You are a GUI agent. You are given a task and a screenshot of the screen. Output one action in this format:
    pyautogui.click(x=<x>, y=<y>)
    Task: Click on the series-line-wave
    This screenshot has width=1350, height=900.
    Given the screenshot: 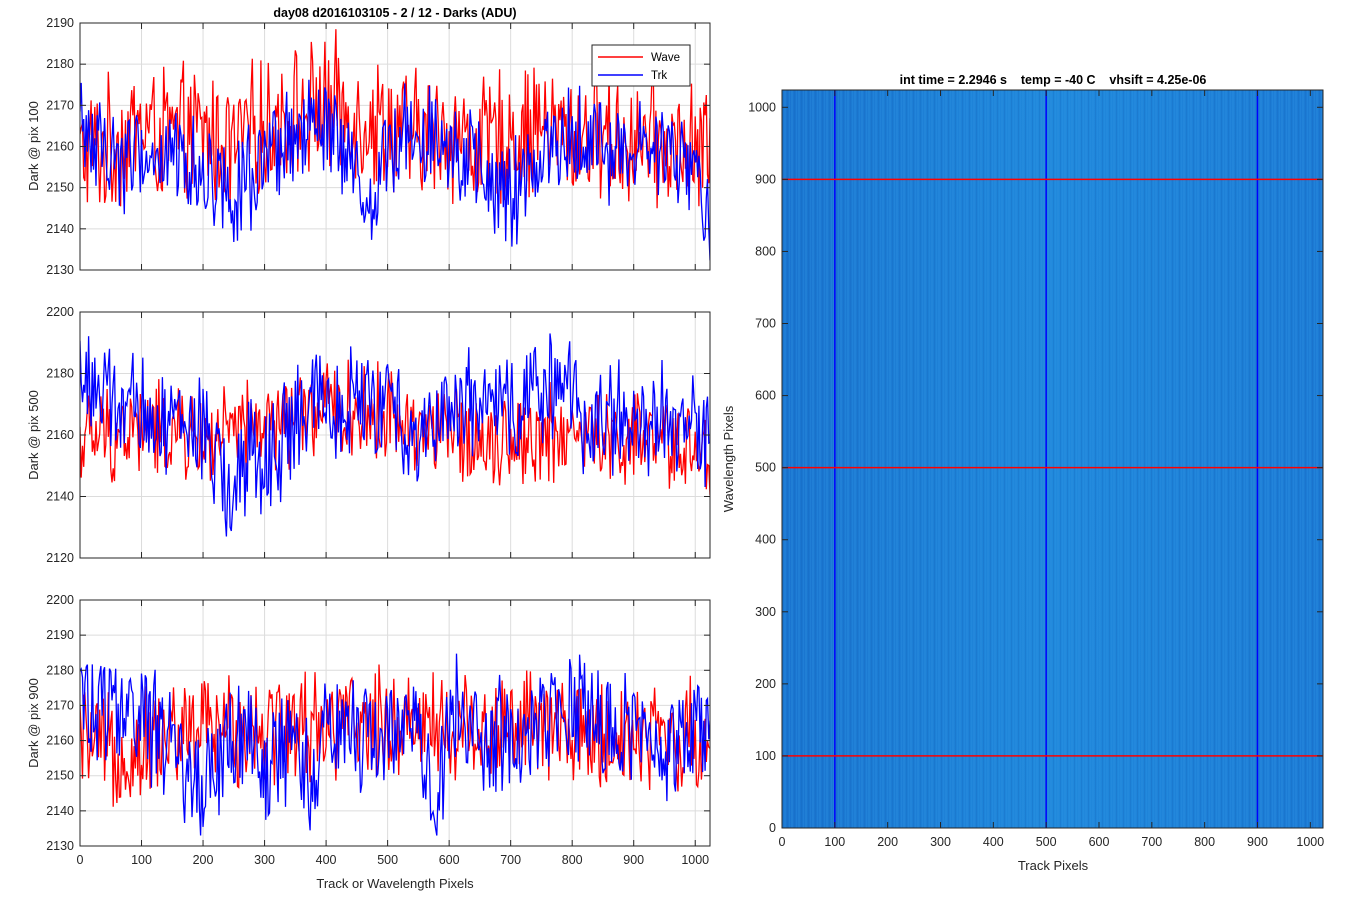 What is the action you would take?
    pyautogui.click(x=395, y=427)
    